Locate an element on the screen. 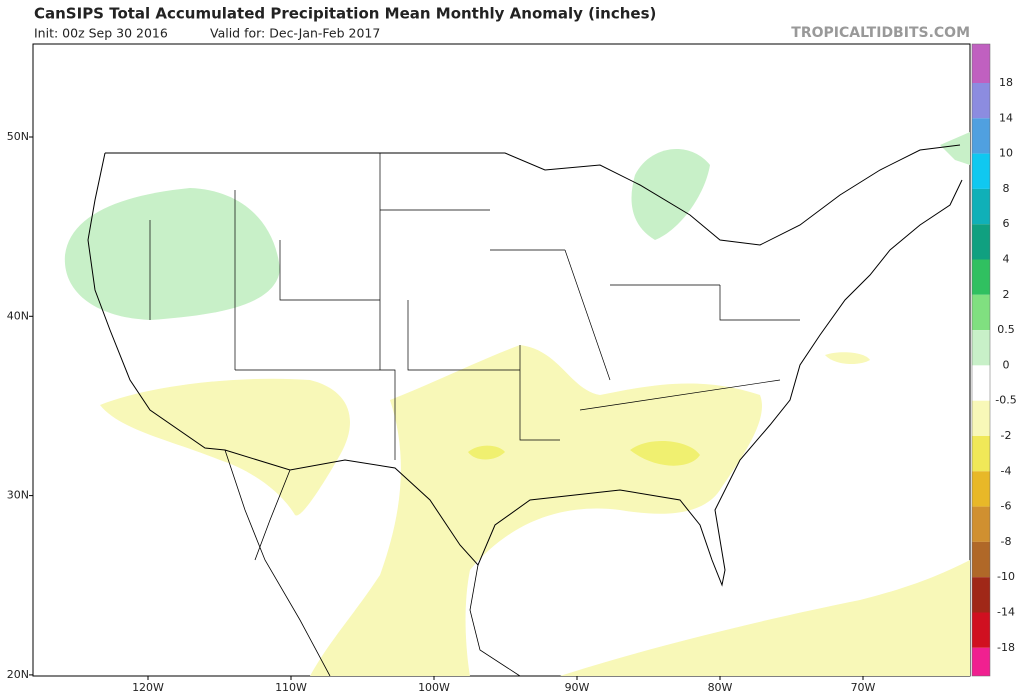 The image size is (1024, 700). dry-core is located at coordinates (584, 453).